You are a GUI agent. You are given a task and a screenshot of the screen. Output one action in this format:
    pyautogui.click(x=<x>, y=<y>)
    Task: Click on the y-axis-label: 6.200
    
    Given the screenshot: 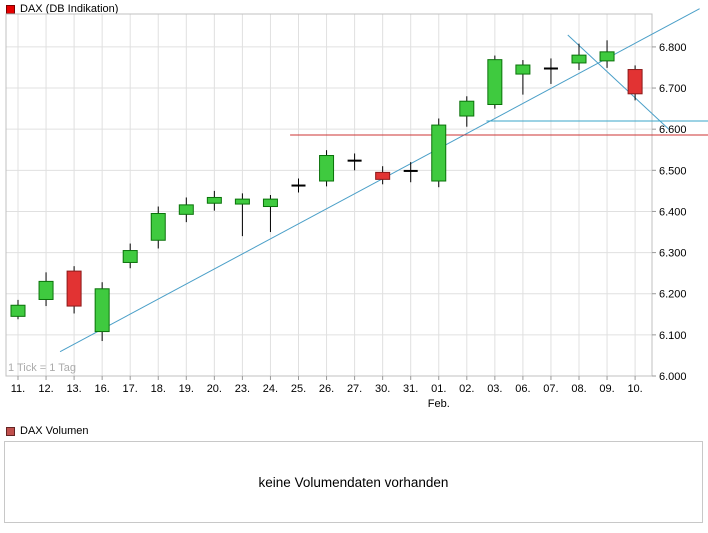 What is the action you would take?
    pyautogui.click(x=673, y=295)
    